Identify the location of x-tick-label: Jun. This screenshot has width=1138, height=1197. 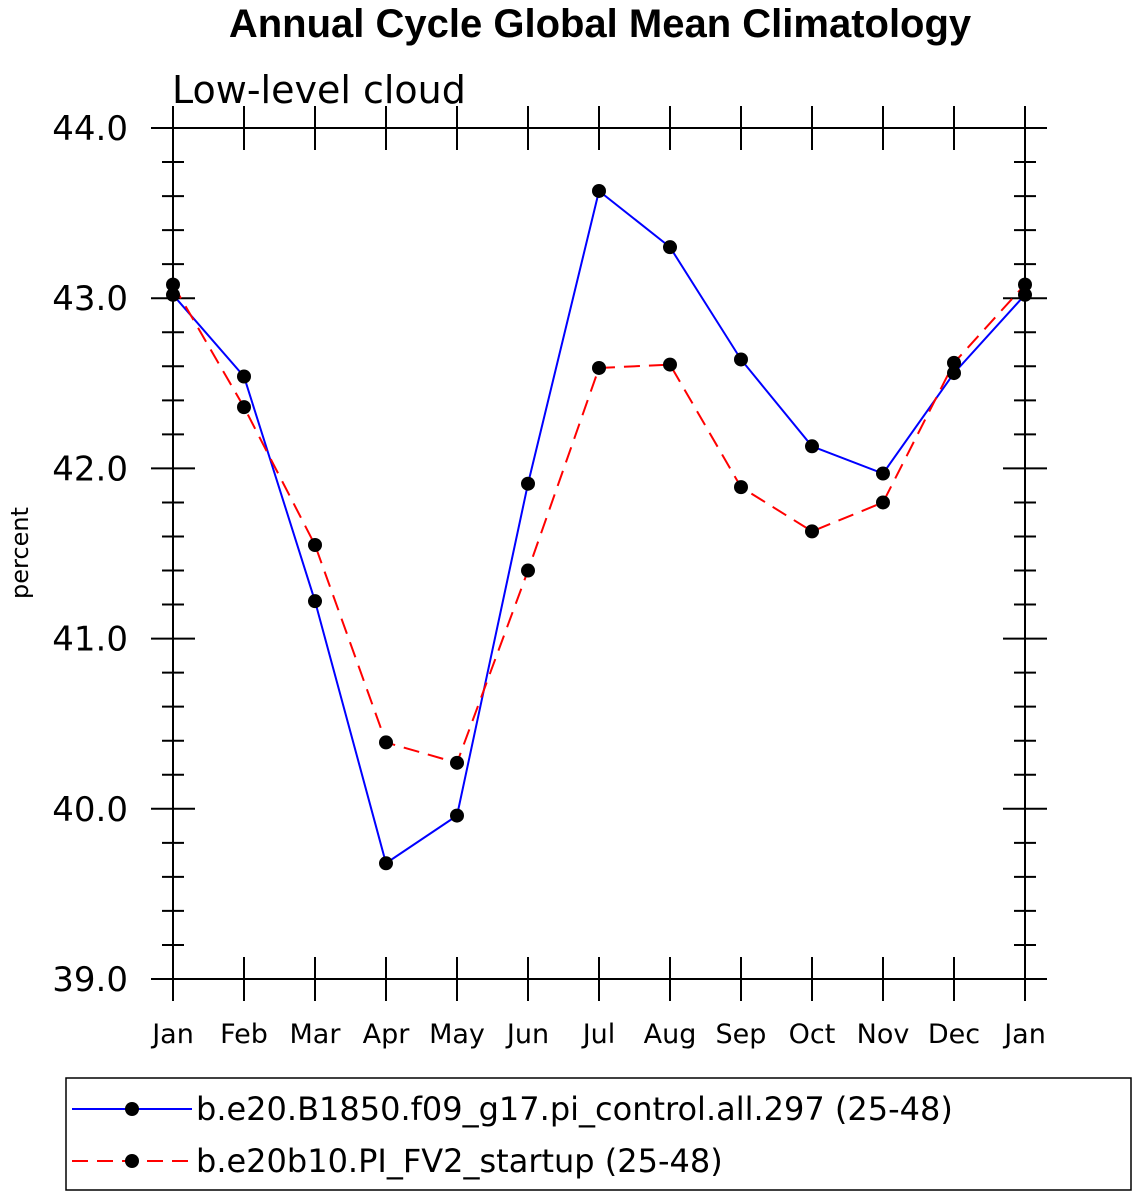
(527, 1034).